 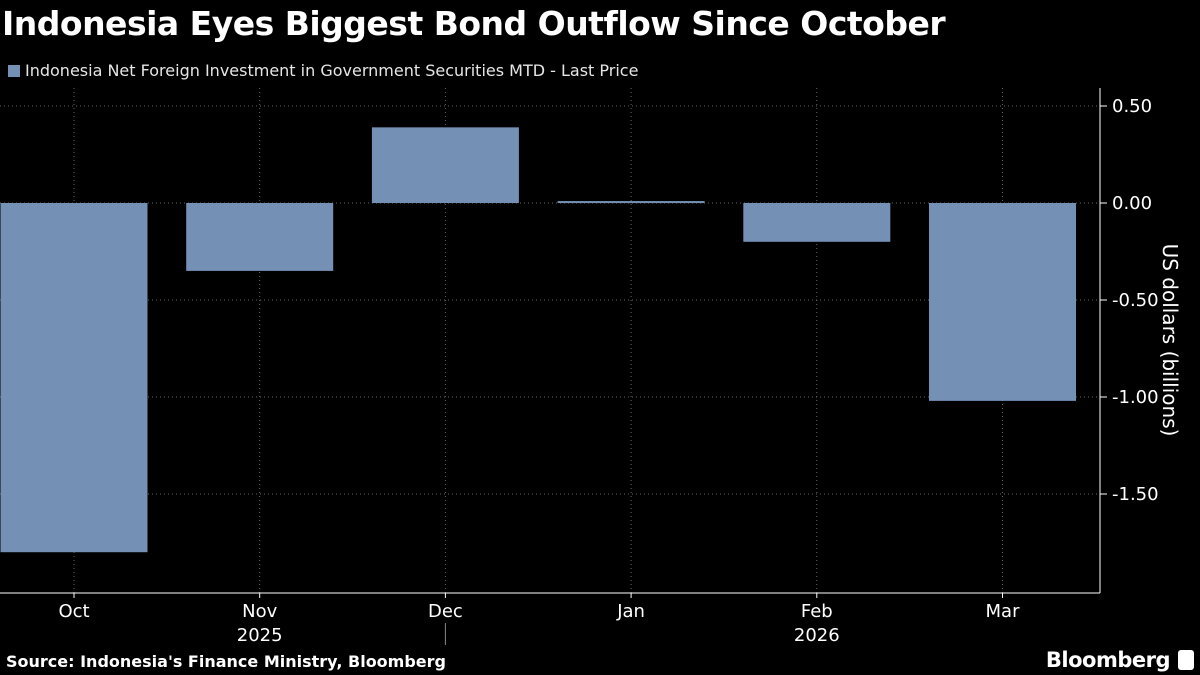 What do you see at coordinates (817, 611) in the screenshot?
I see `x-tick-label: Feb` at bounding box center [817, 611].